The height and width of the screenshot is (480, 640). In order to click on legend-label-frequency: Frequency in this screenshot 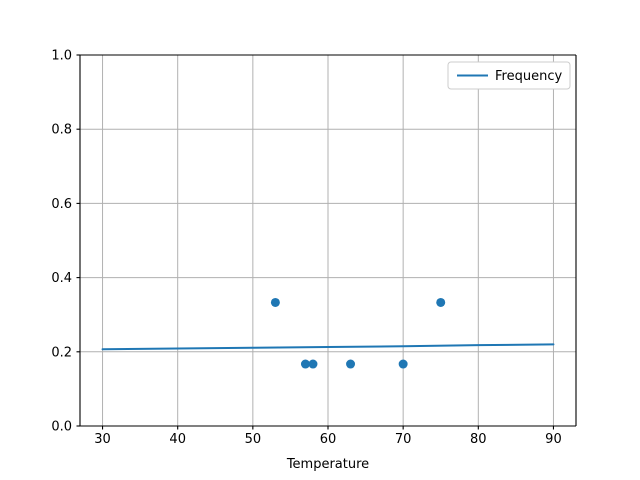, I will do `click(528, 76)`.